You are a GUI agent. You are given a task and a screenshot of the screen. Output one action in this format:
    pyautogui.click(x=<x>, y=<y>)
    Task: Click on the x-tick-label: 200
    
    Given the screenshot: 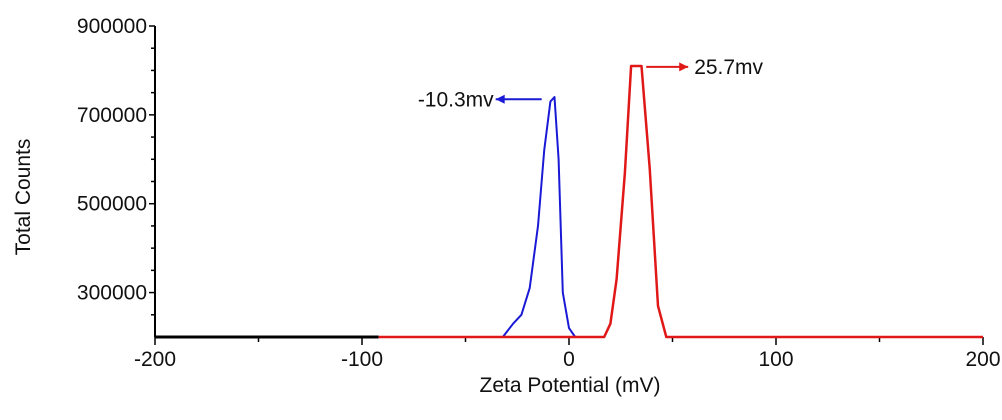 What is the action you would take?
    pyautogui.click(x=982, y=359)
    